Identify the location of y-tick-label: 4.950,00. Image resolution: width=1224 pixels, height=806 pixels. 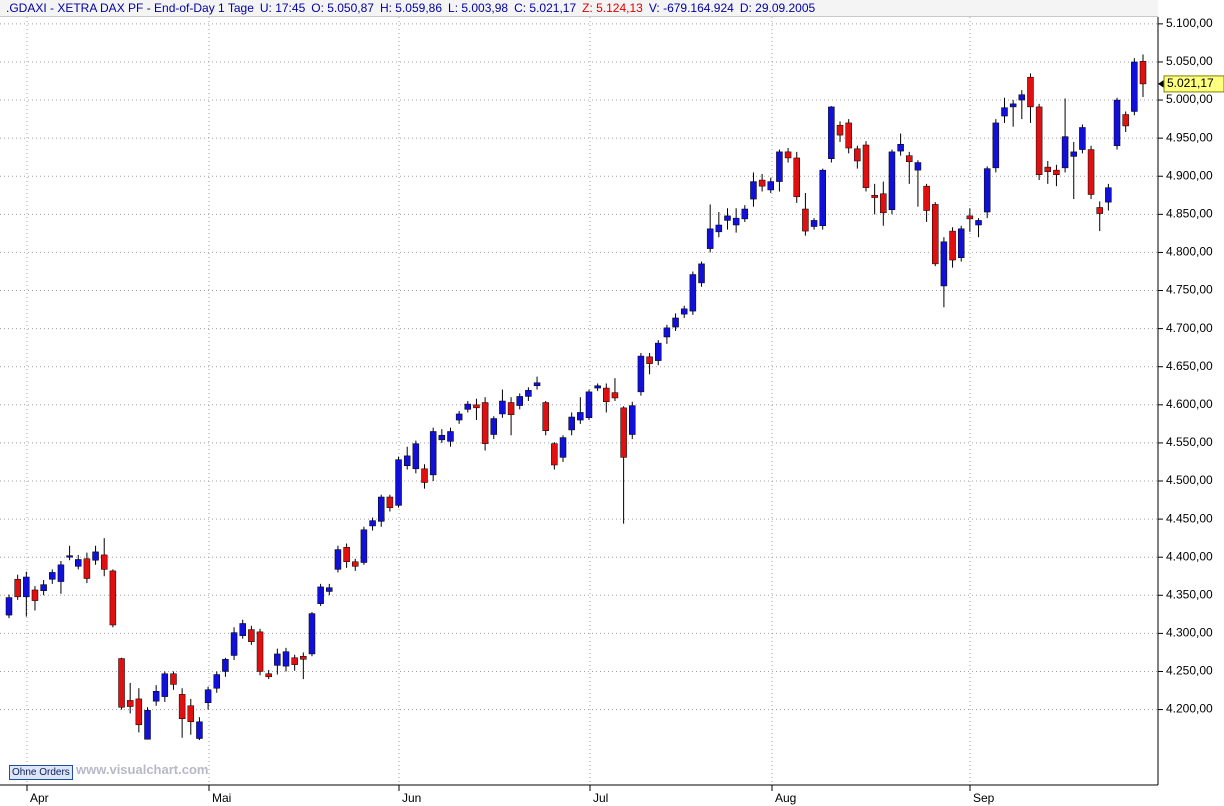
(1189, 137).